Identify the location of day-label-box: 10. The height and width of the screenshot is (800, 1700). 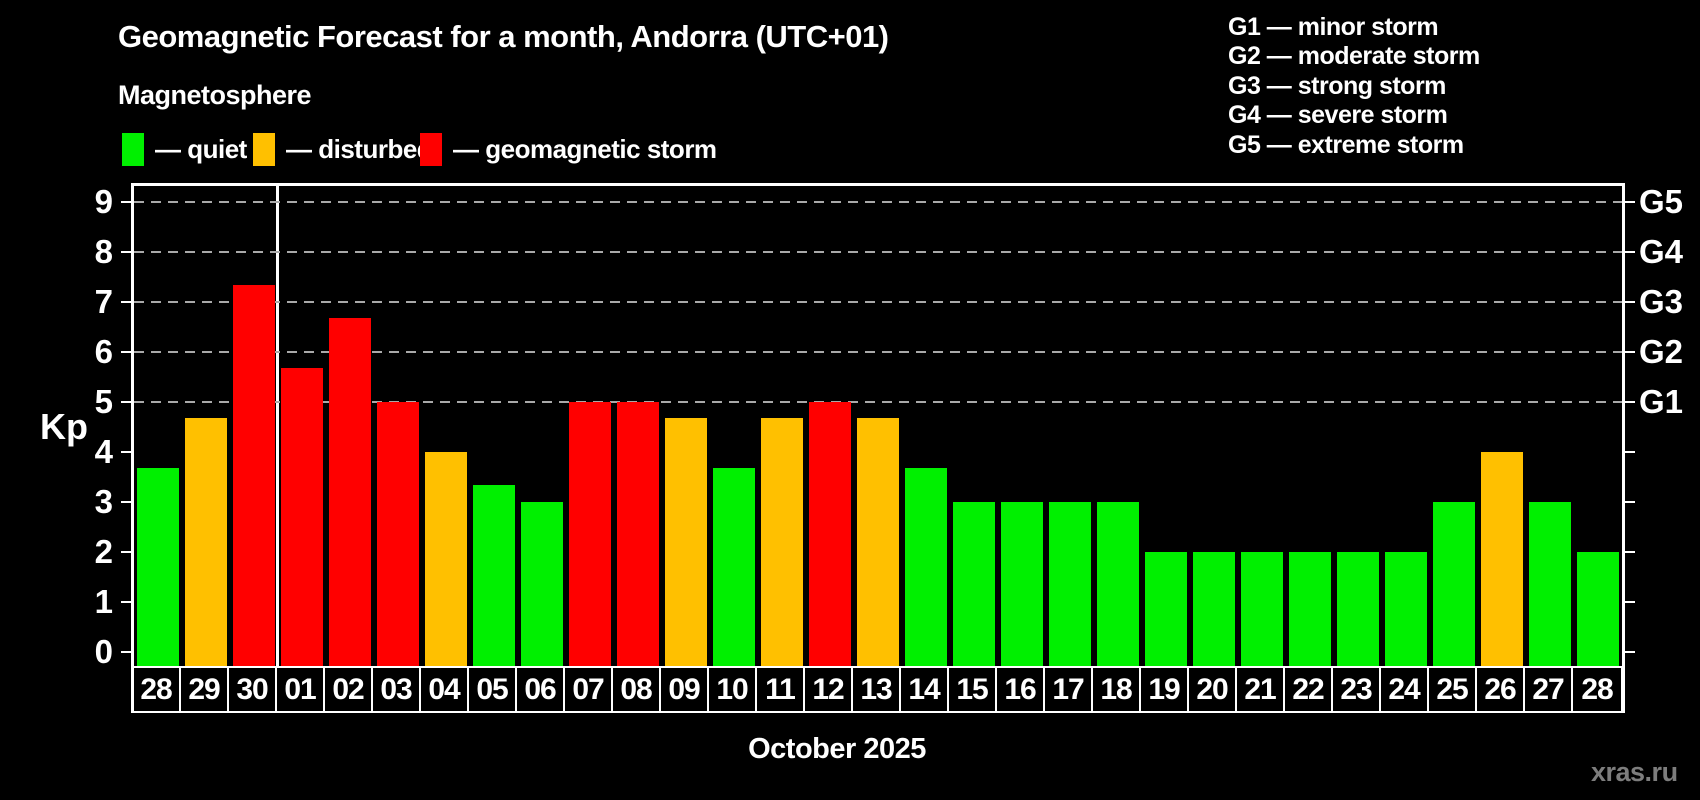
(733, 689).